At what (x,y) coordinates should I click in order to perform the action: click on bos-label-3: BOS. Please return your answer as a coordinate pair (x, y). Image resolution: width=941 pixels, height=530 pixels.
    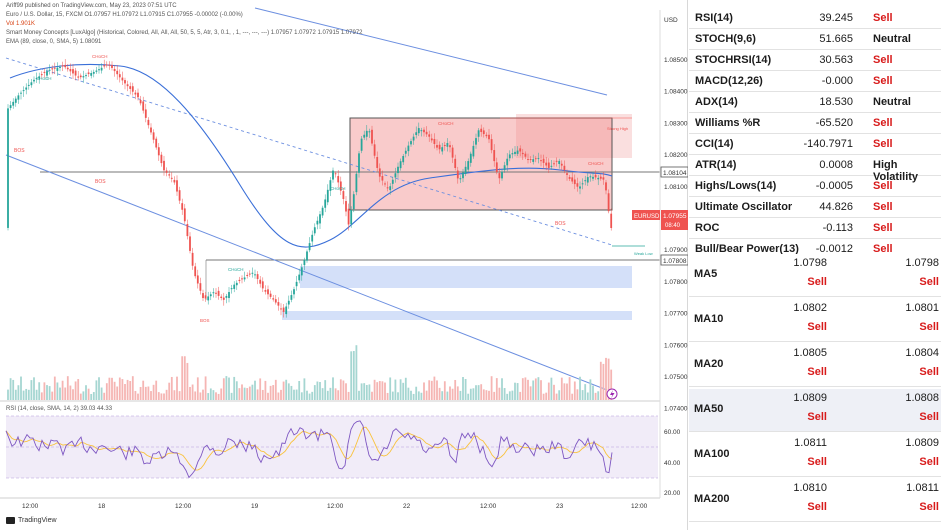
    Looking at the image, I should click on (19, 151).